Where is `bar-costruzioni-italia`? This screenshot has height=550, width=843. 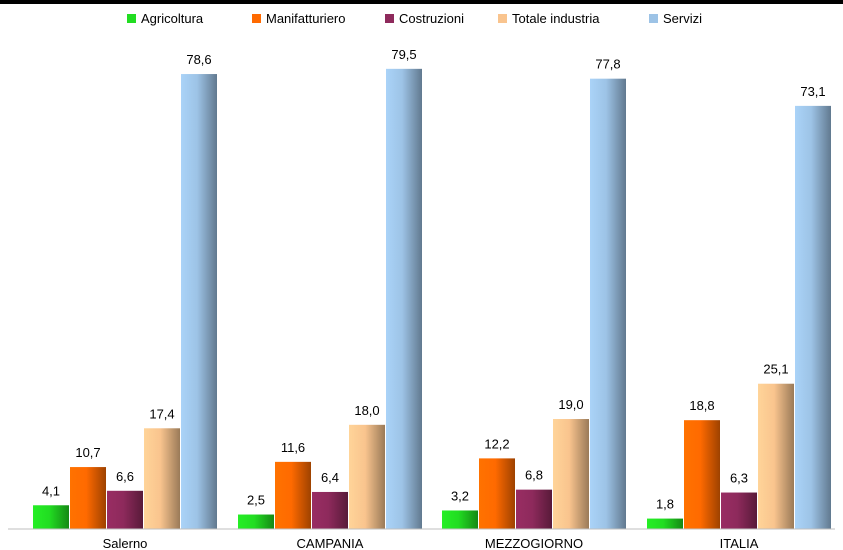 bar-costruzioni-italia is located at coordinates (739, 510).